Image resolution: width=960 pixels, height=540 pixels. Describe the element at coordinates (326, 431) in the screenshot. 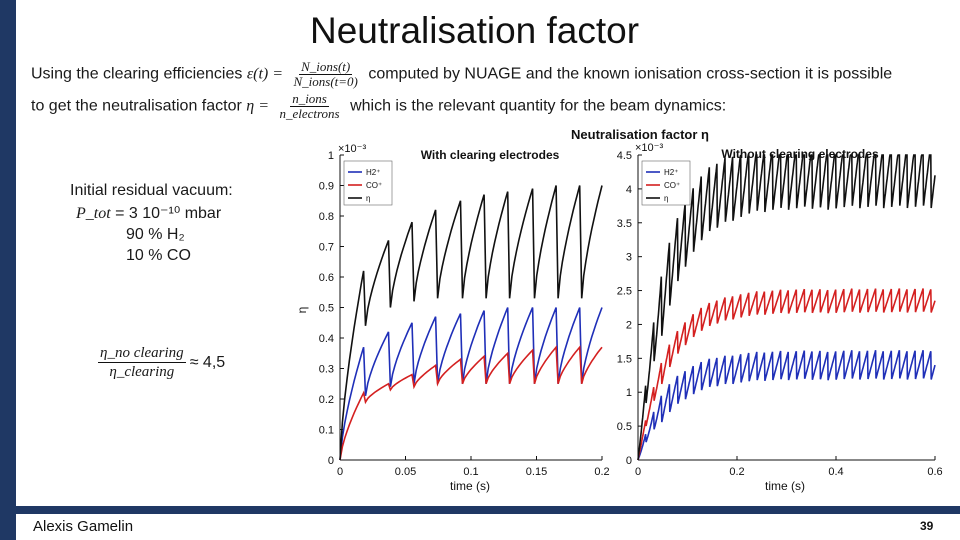

I see `y-tick-label: 0.1` at that location.